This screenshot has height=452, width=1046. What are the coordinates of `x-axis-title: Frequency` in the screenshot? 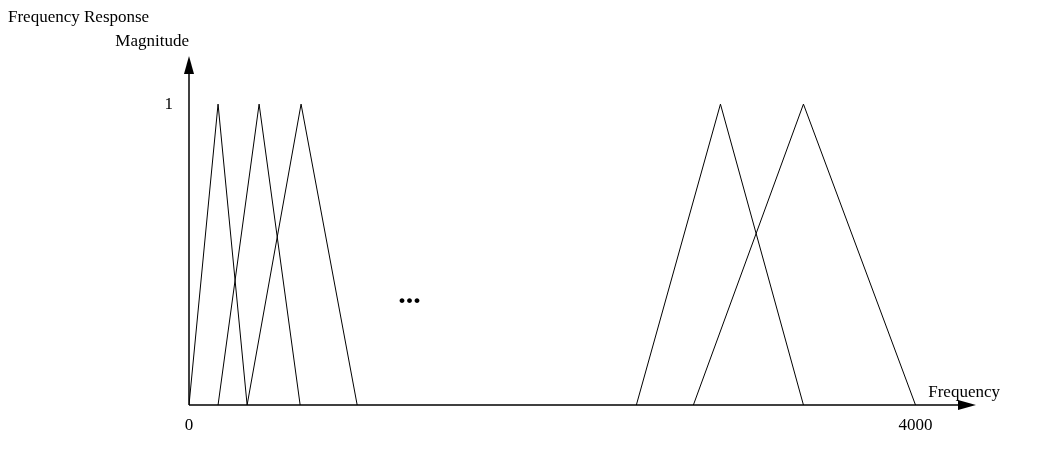 It's located at (964, 391).